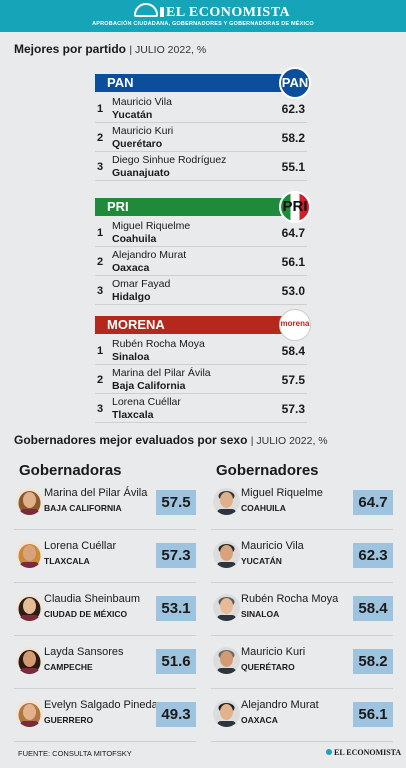 This screenshot has width=406, height=768. Describe the element at coordinates (201, 207) in the screenshot. I see `party-bar-pri: PRI` at that location.